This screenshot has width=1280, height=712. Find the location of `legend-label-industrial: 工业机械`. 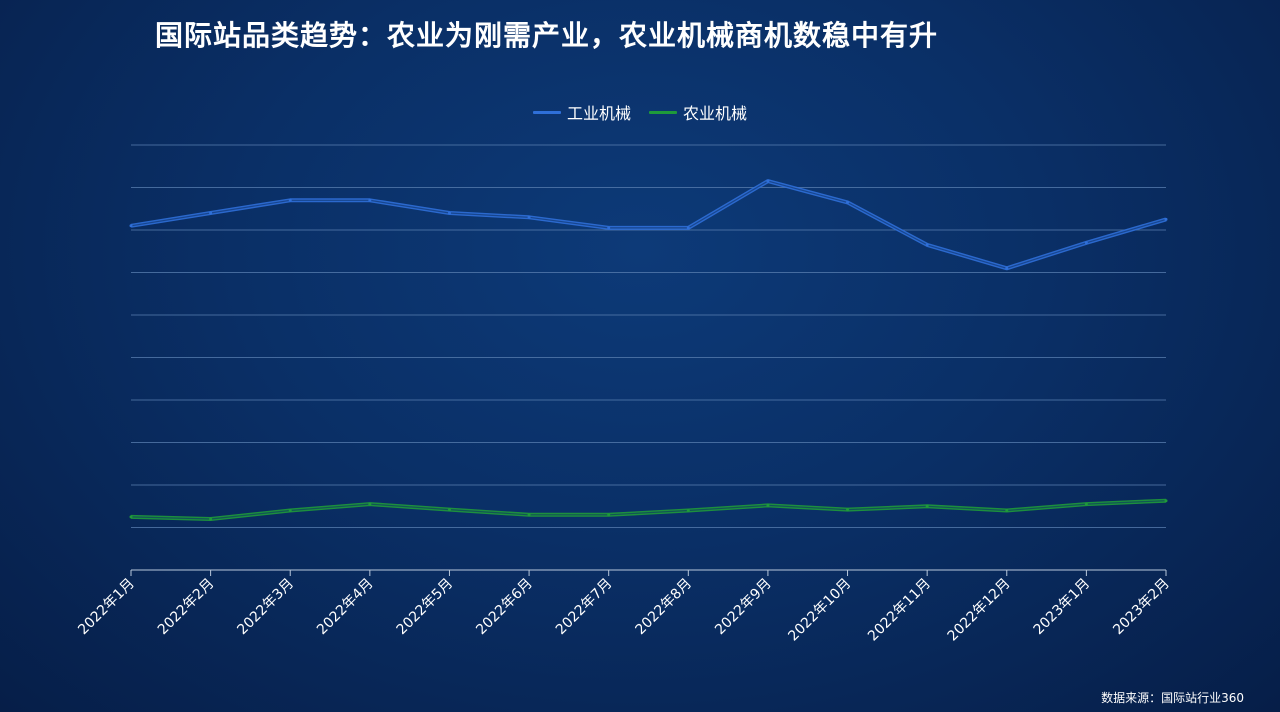

legend-label-industrial: 工业机械 is located at coordinates (598, 113).